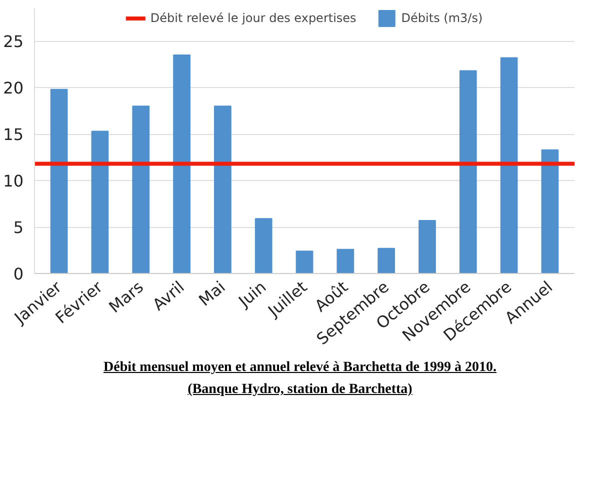 The image size is (603, 495). I want to click on y-tick-label: 20, so click(13, 88).